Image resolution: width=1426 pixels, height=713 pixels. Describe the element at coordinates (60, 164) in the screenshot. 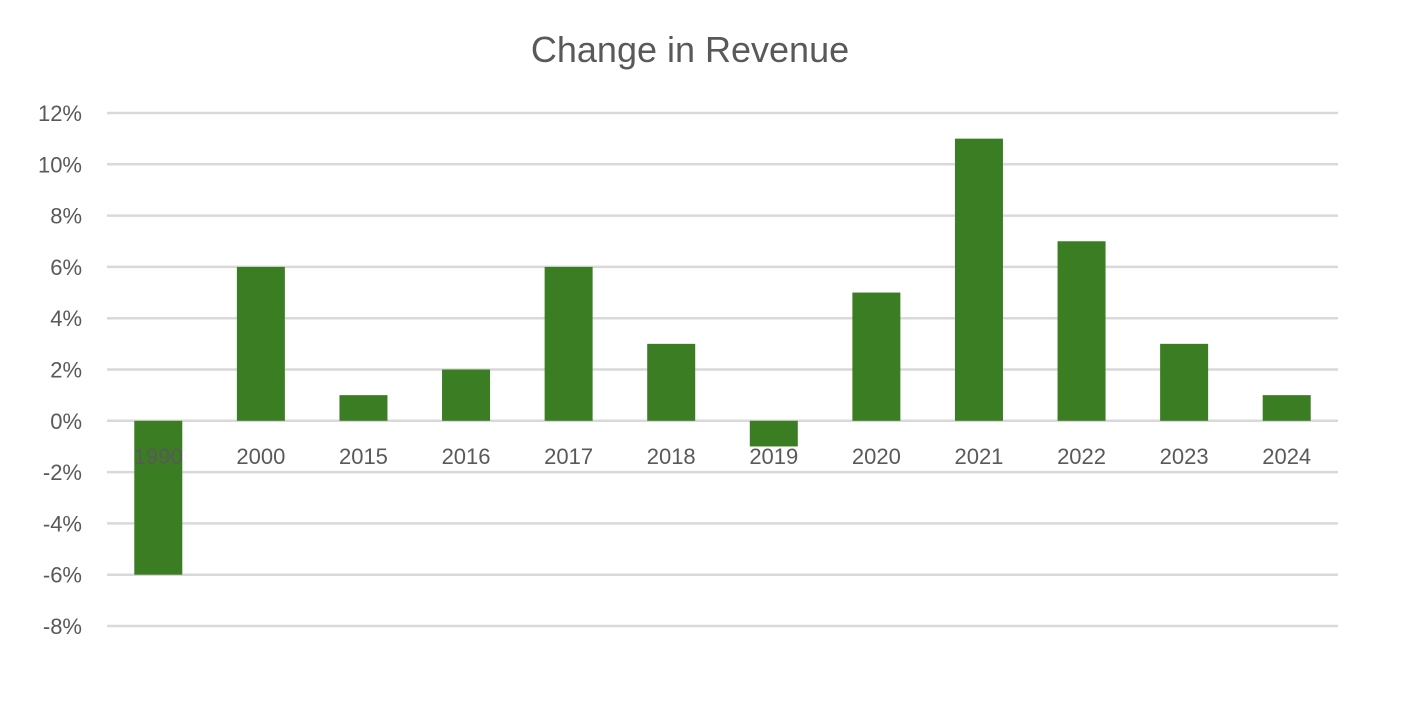

I see `y-tick-label: 10%` at that location.